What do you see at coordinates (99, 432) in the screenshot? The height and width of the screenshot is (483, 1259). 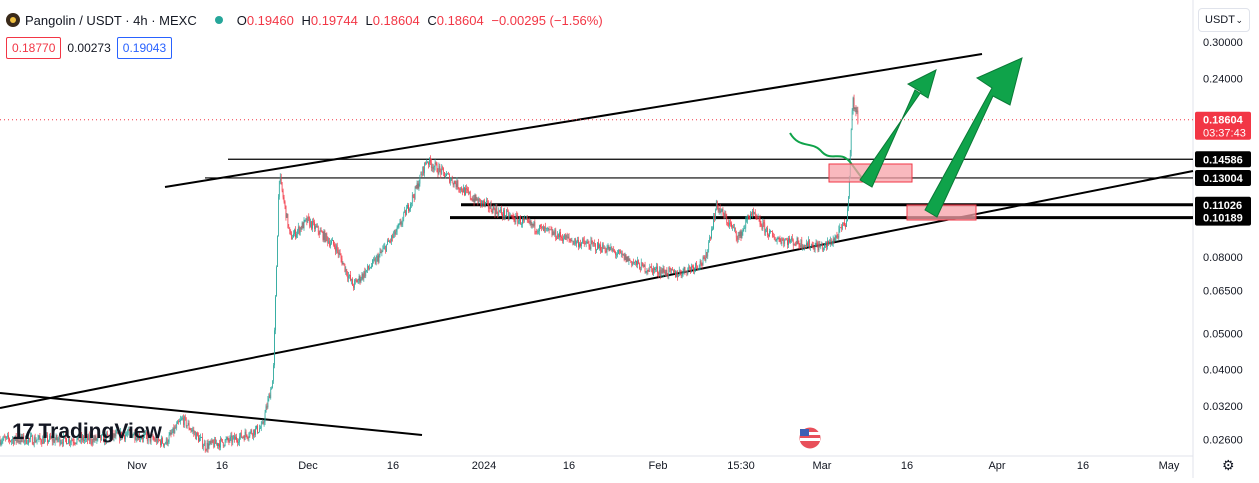 I see `tradingview-wordmark: TradingView` at bounding box center [99, 432].